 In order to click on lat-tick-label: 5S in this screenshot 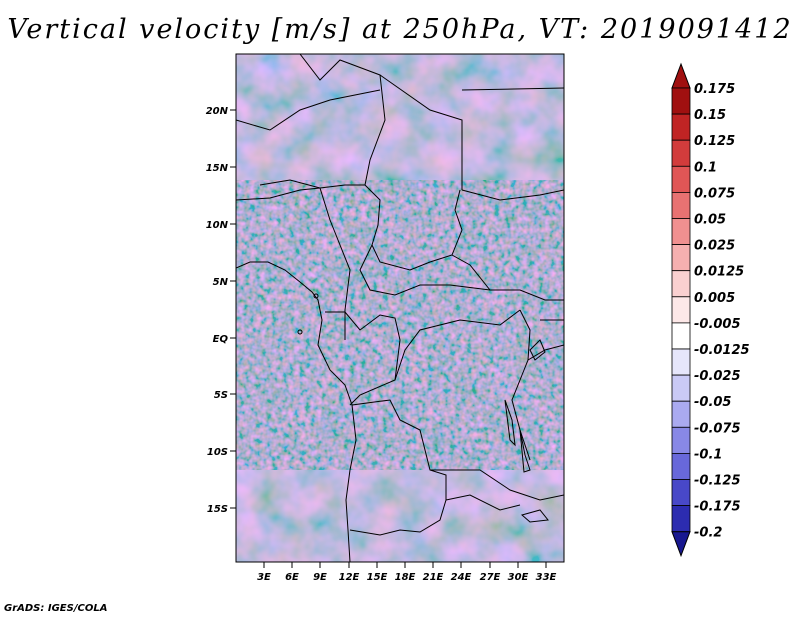, I will do `click(221, 395)`.